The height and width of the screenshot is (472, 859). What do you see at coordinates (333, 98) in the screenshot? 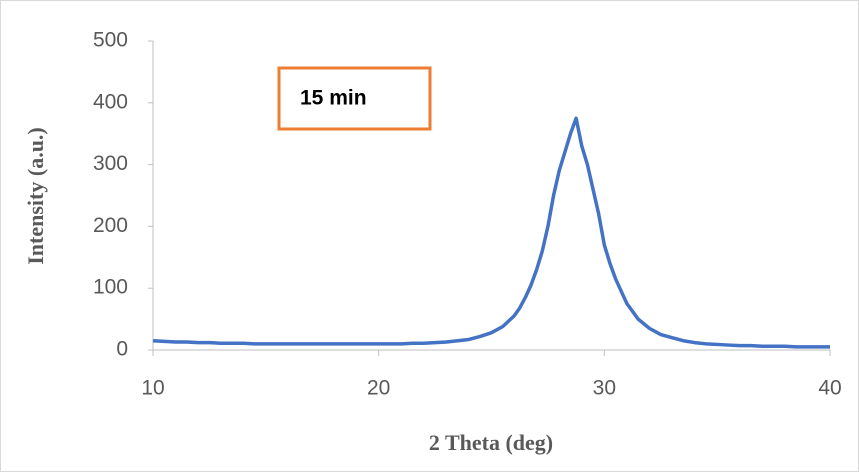
I see `annotation: 15 min` at bounding box center [333, 98].